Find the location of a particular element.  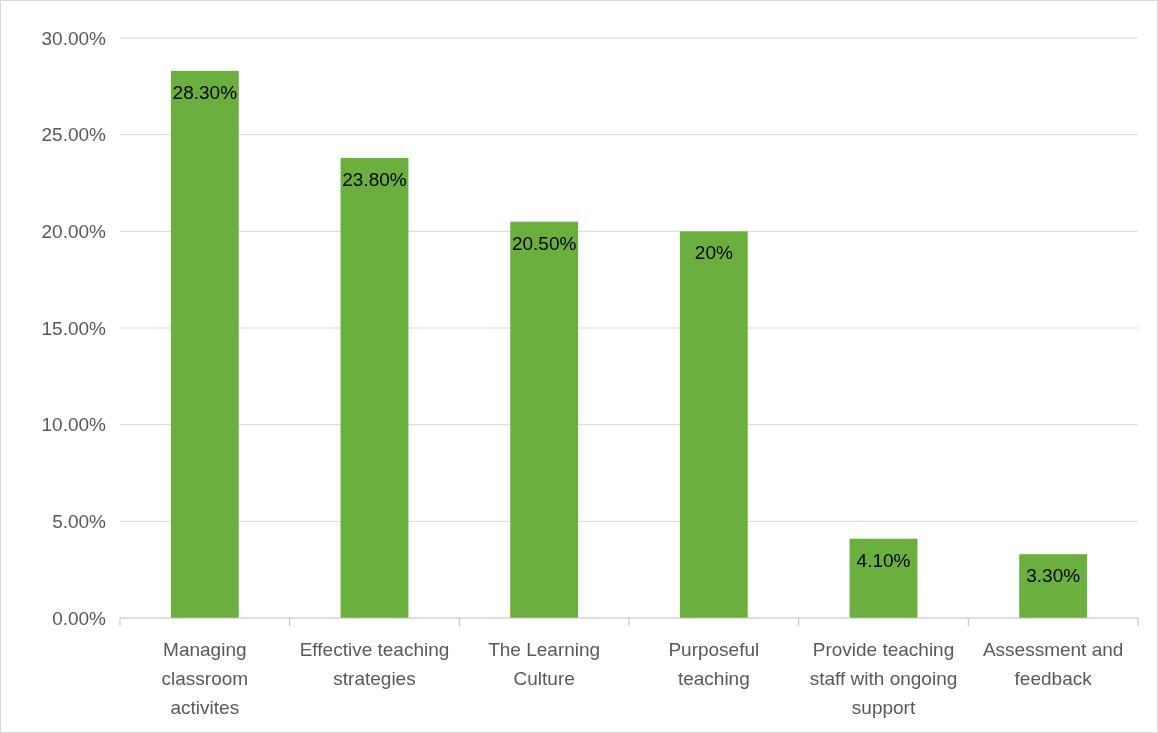

x-tick-label: The Learning Culture is located at coordinates (544, 664).